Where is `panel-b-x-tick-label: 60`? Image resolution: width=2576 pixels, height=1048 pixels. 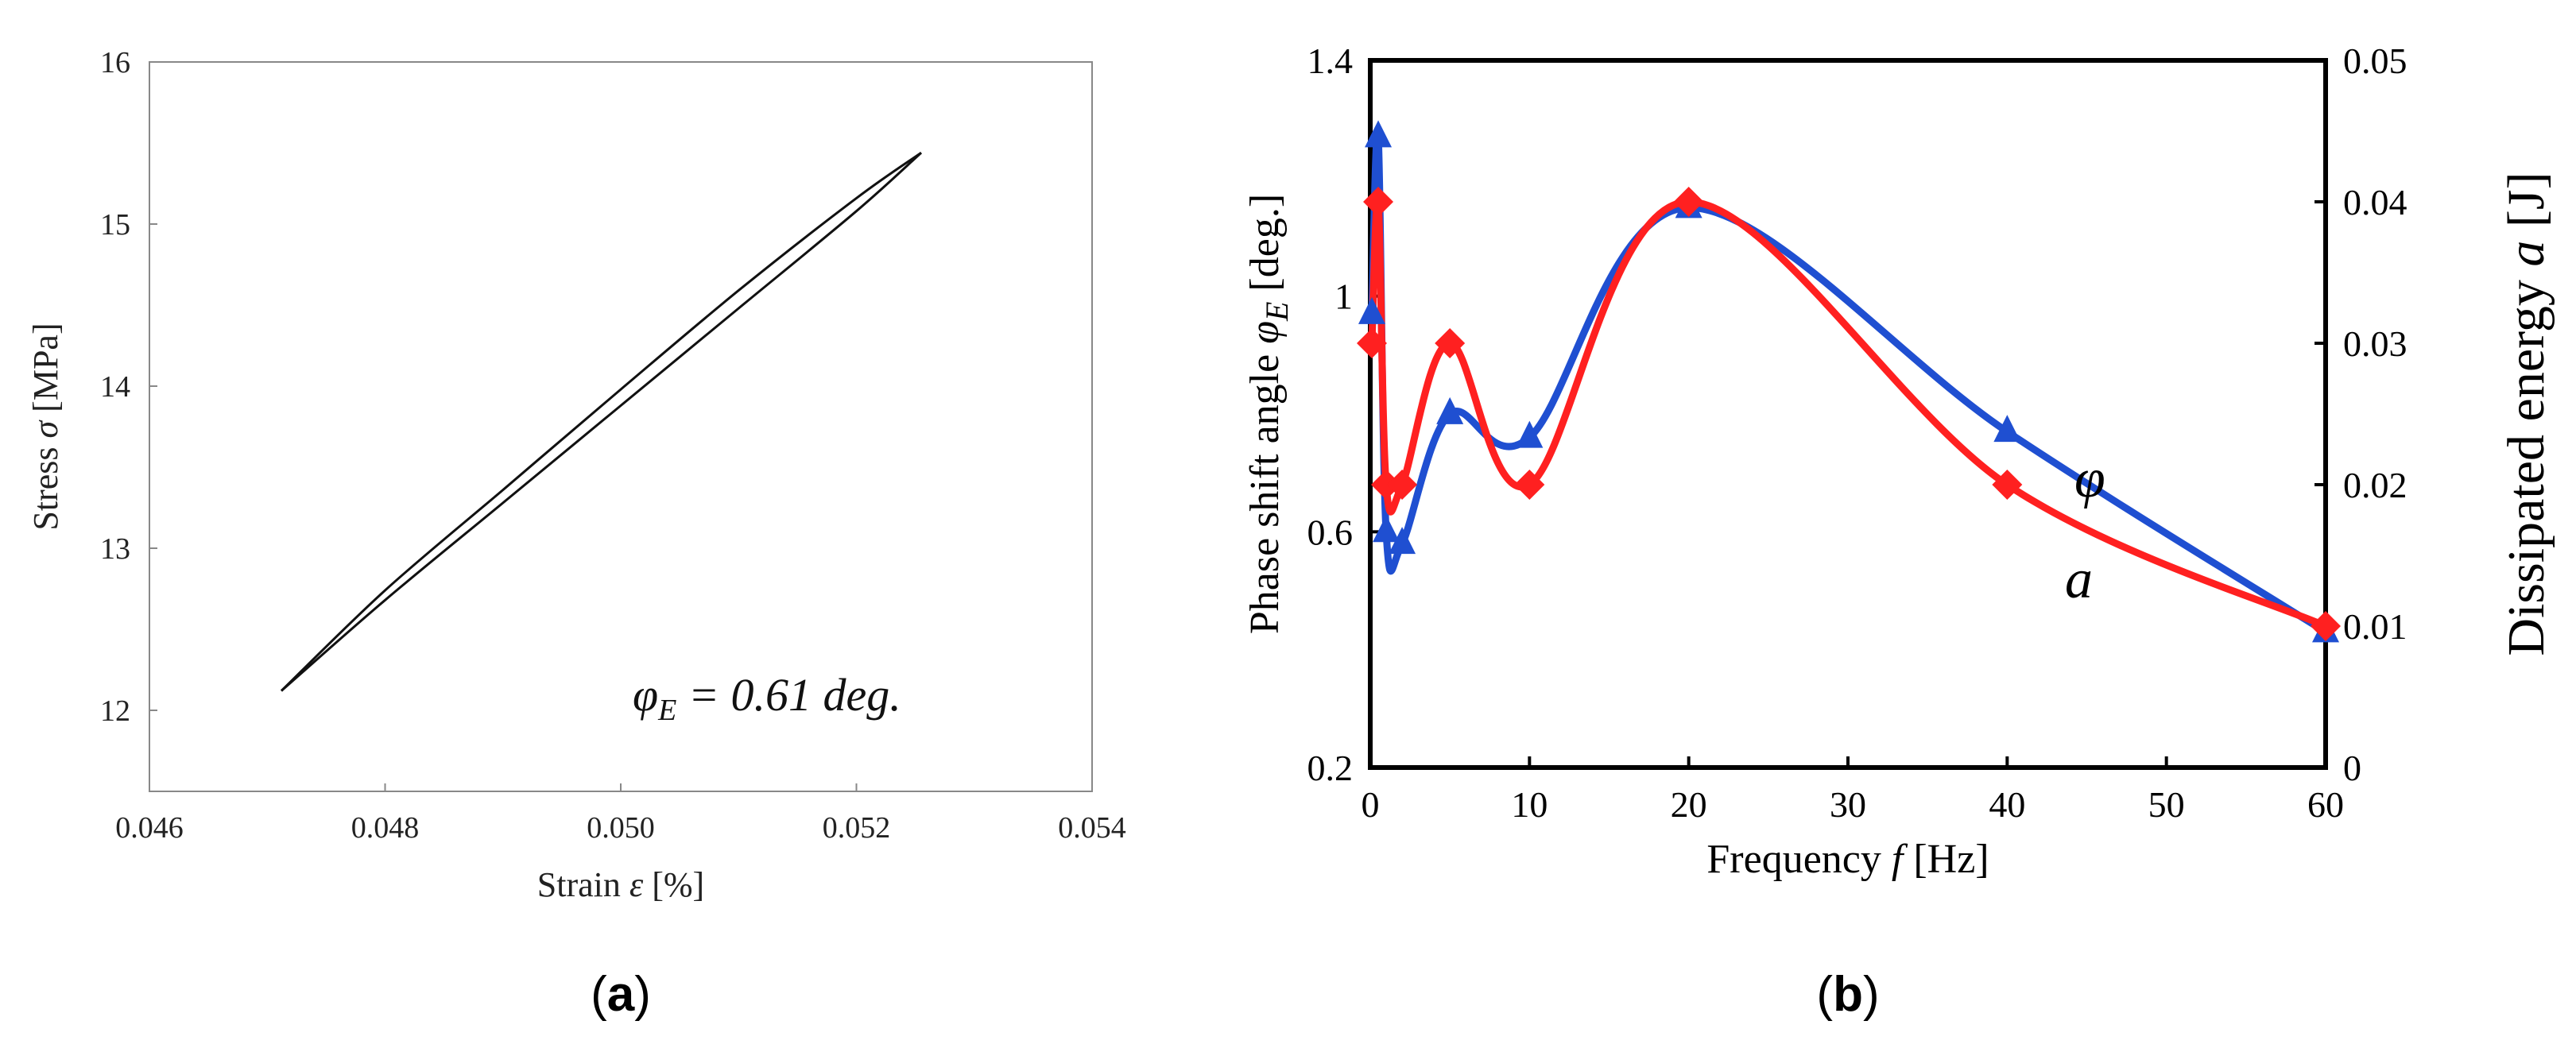
panel-b-x-tick-label: 60 is located at coordinates (2325, 804).